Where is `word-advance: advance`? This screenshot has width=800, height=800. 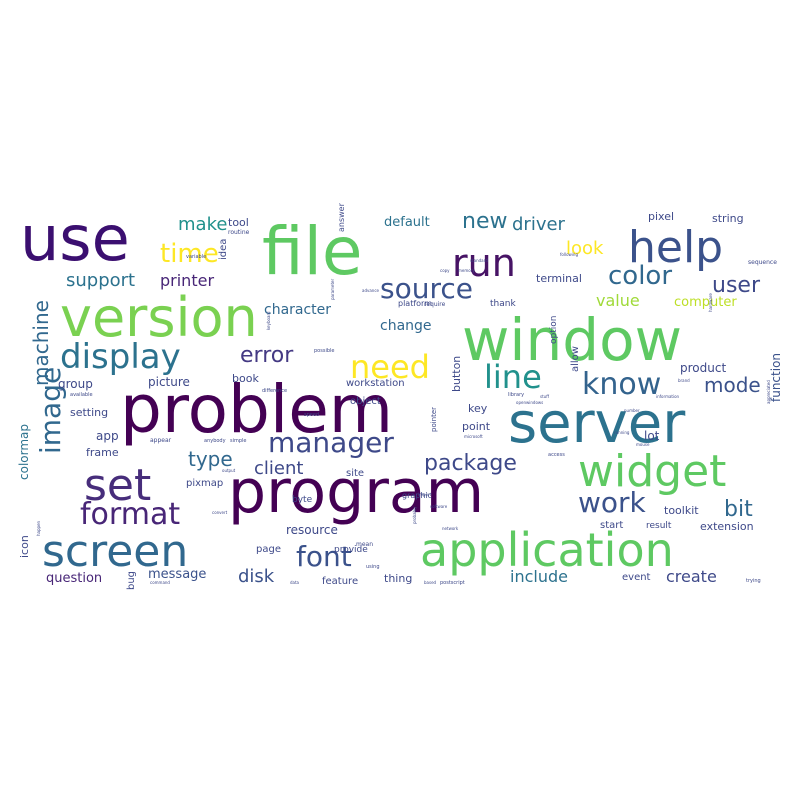 word-advance: advance is located at coordinates (371, 290).